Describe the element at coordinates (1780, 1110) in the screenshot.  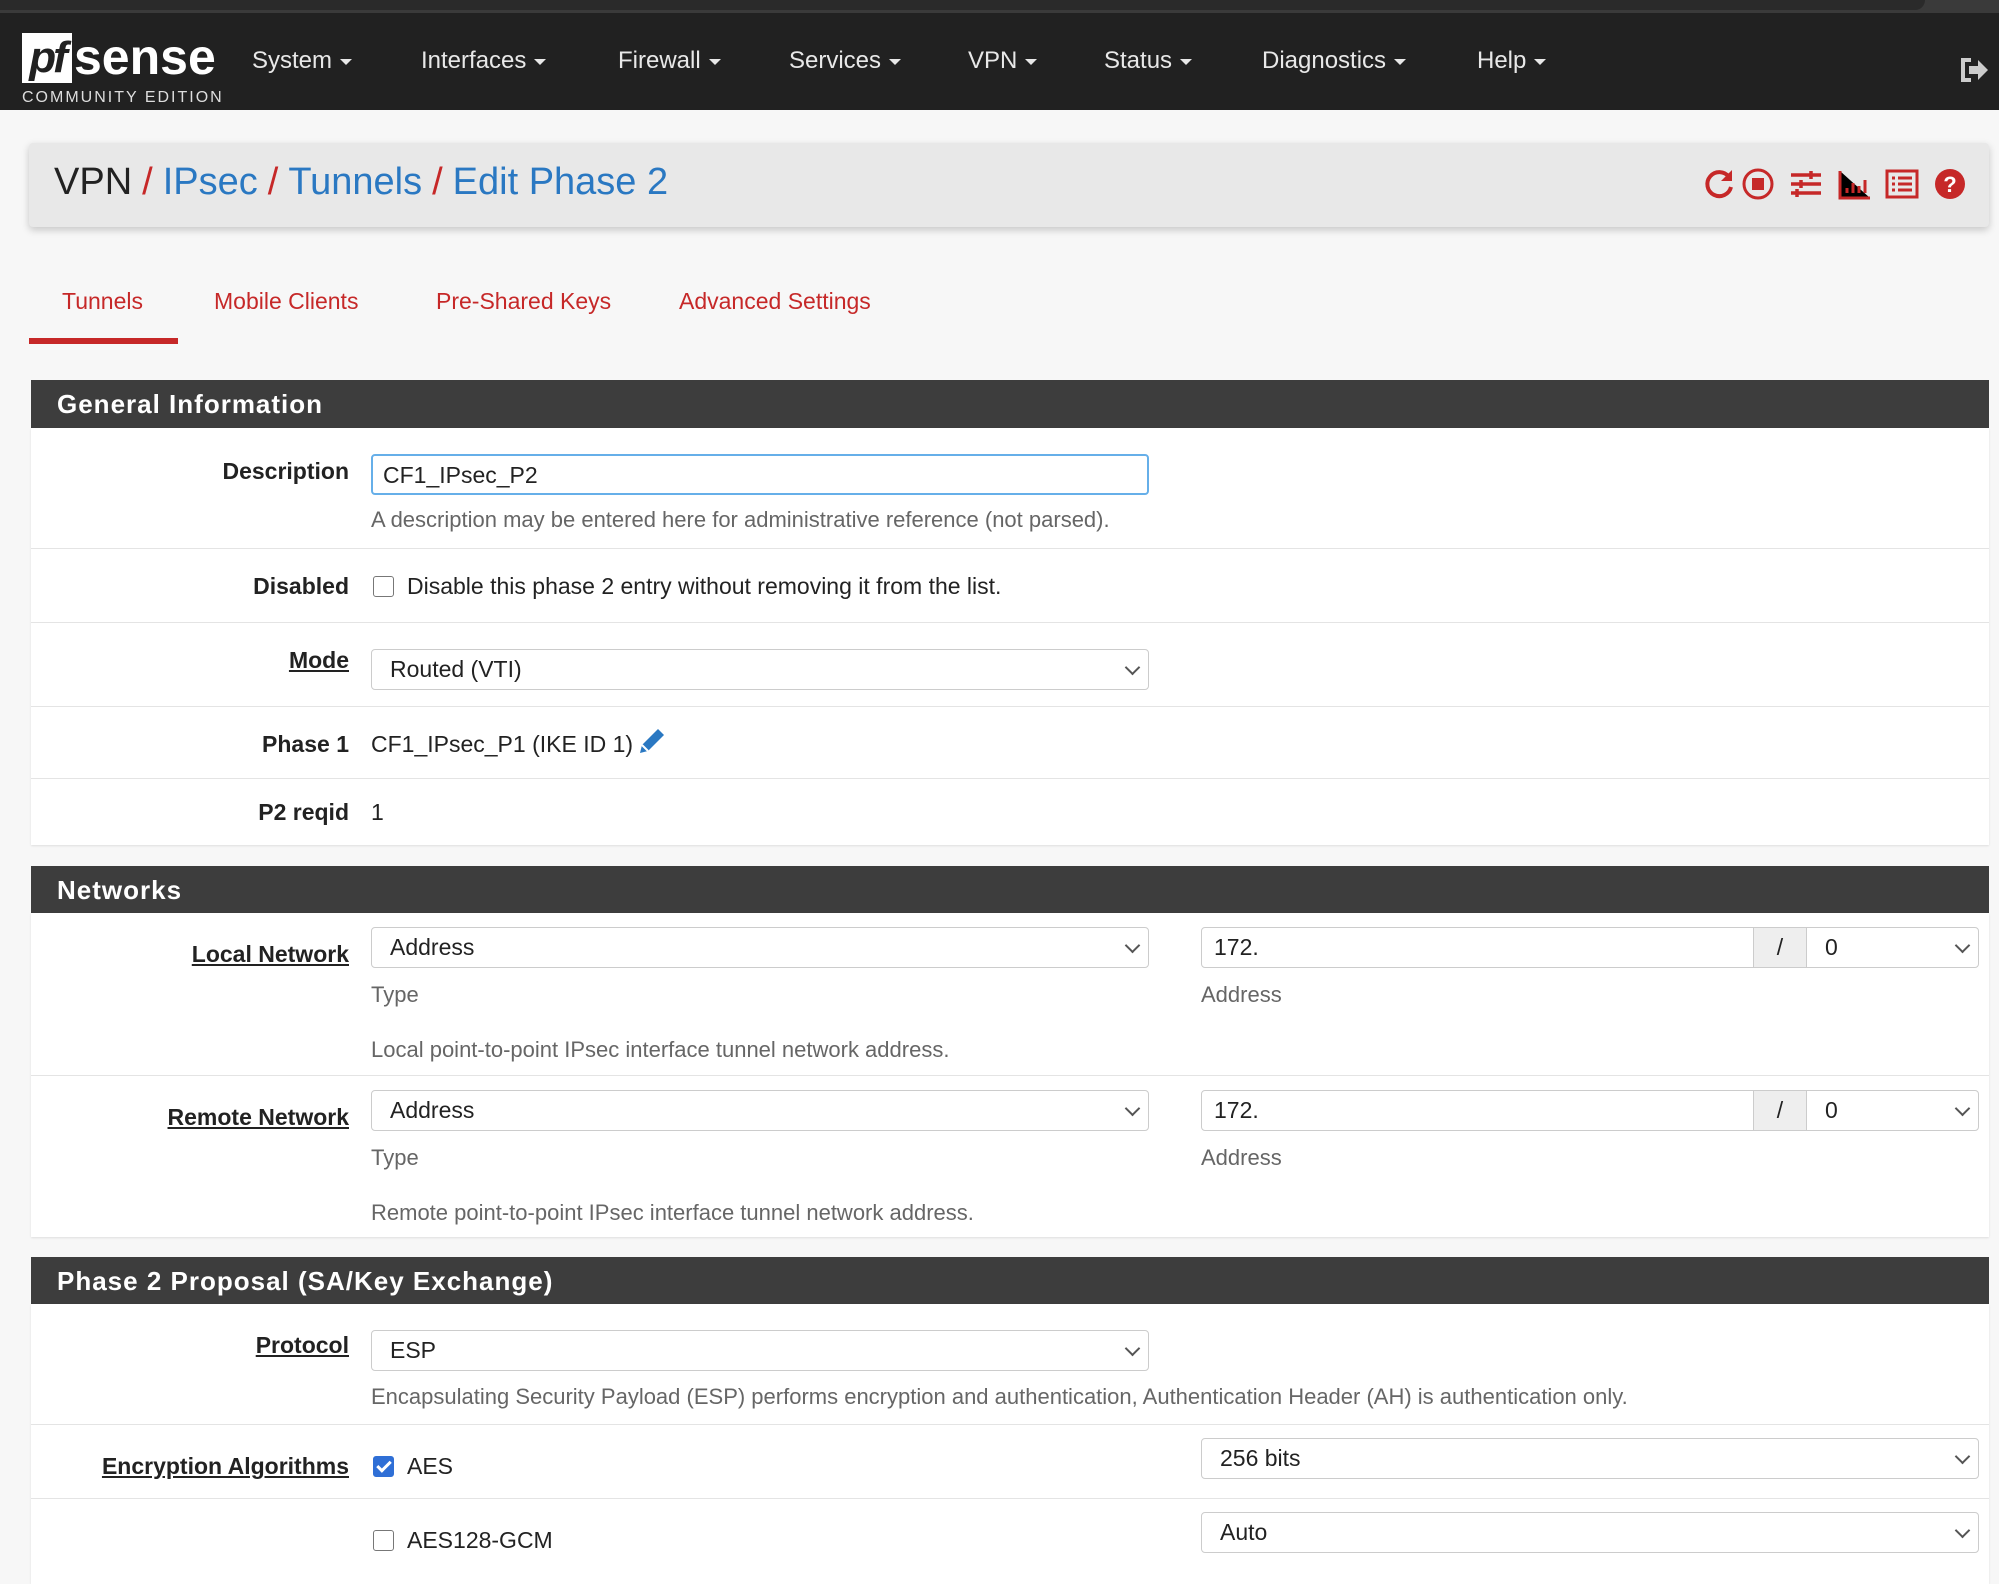
I see `remote-slash-addon: /` at that location.